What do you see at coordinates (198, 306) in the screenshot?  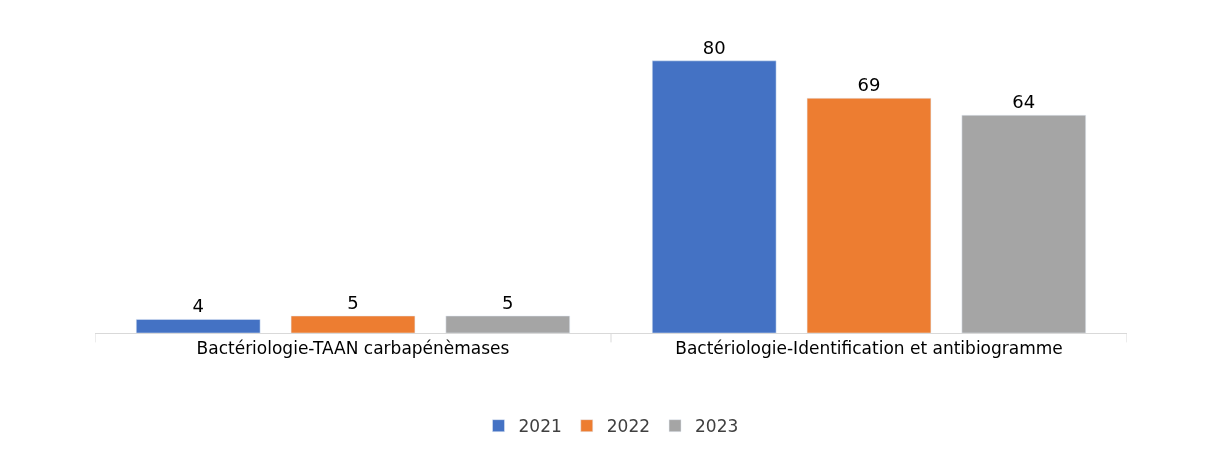 I see `data-label: 4` at bounding box center [198, 306].